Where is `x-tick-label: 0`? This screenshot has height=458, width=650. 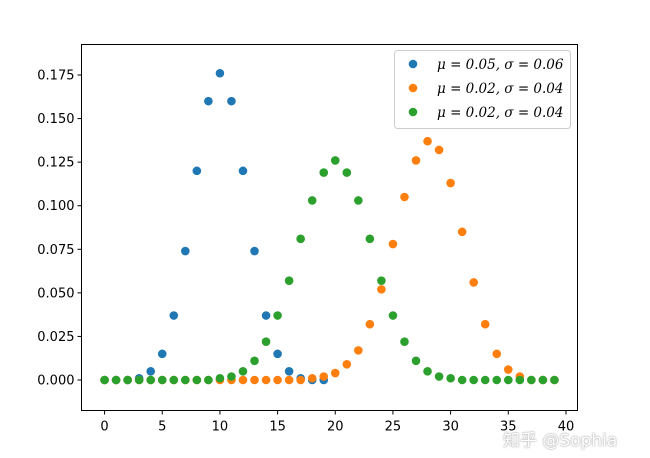 x-tick-label: 0 is located at coordinates (104, 427).